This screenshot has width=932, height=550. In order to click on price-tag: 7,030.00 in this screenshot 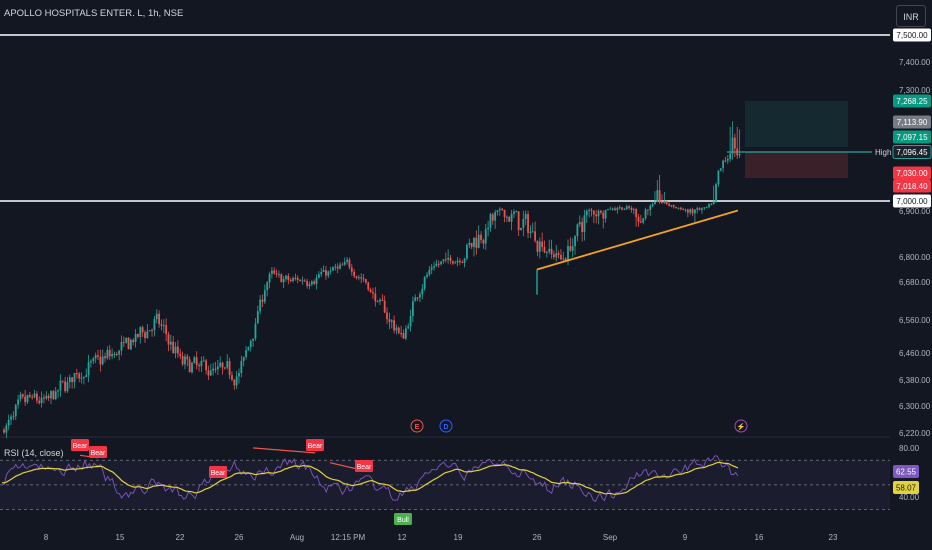, I will do `click(912, 173)`.